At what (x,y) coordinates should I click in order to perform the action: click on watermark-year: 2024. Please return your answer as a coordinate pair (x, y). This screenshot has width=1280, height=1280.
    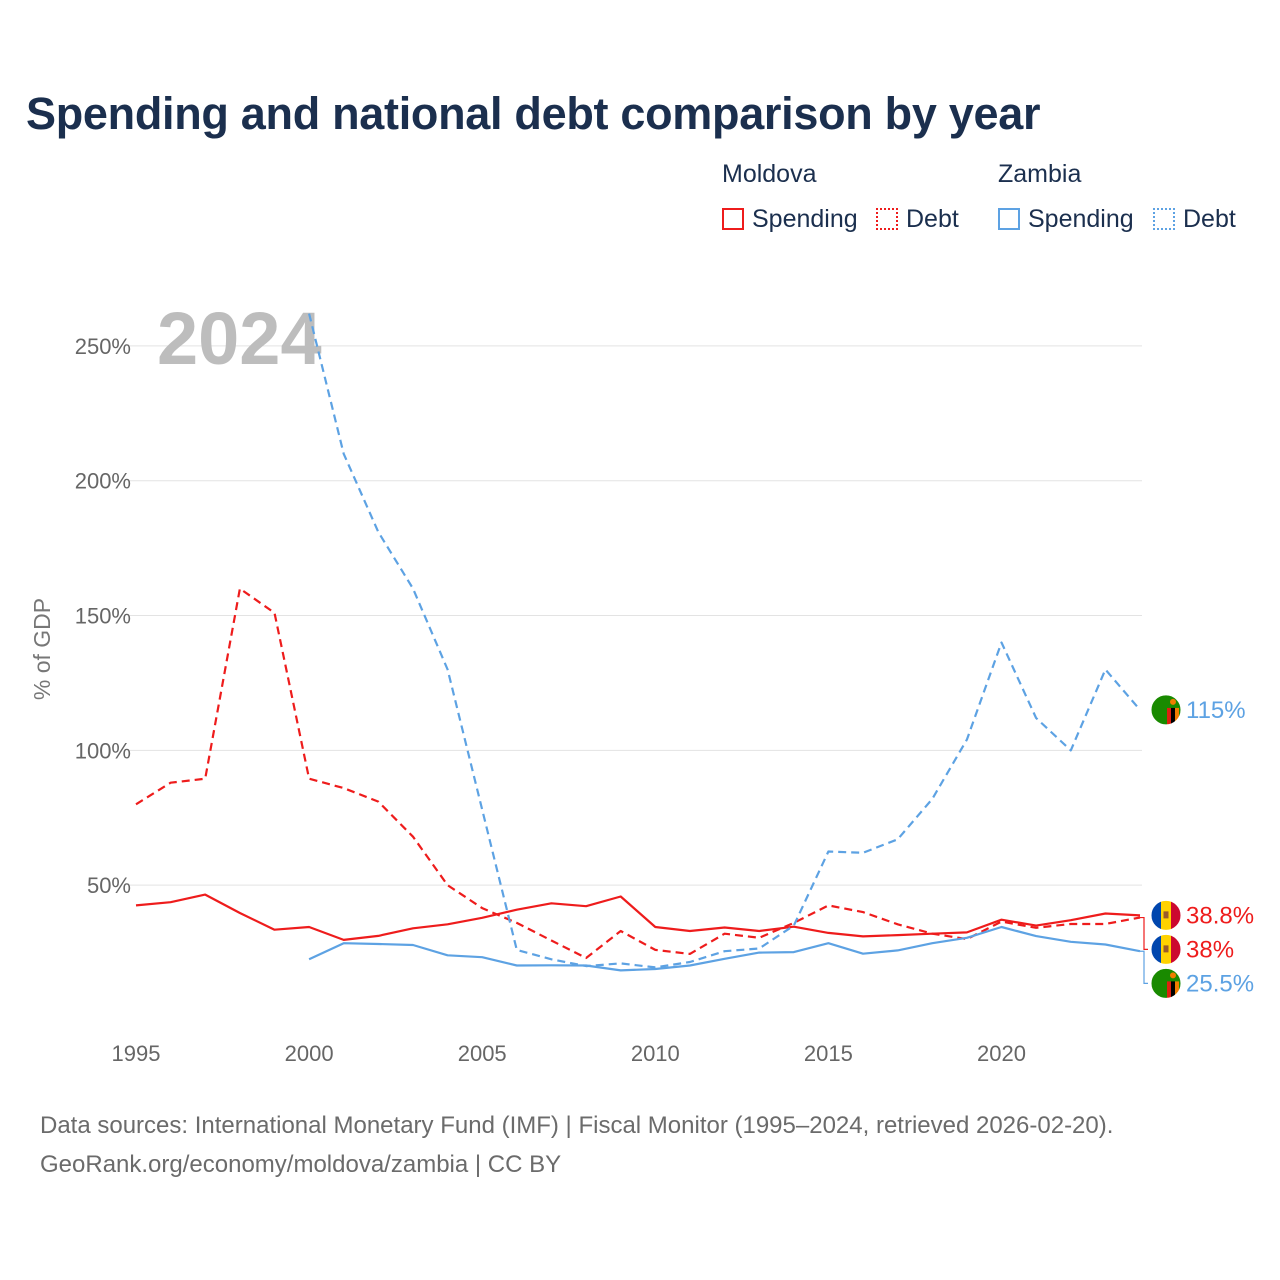
    Looking at the image, I should click on (239, 338).